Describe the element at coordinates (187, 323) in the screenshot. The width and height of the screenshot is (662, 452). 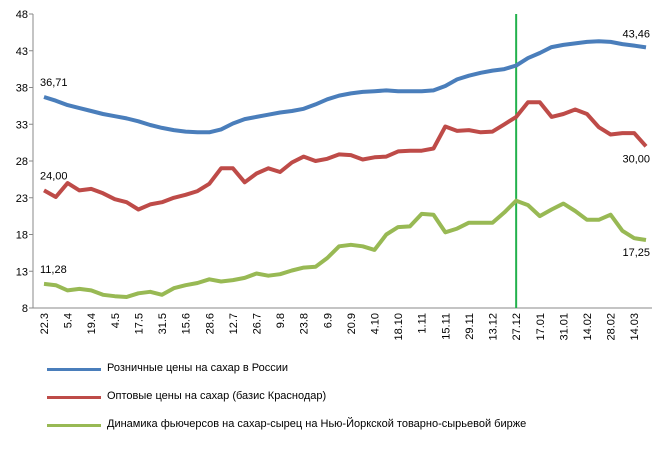
I see `x-tick-label: 15.6` at that location.